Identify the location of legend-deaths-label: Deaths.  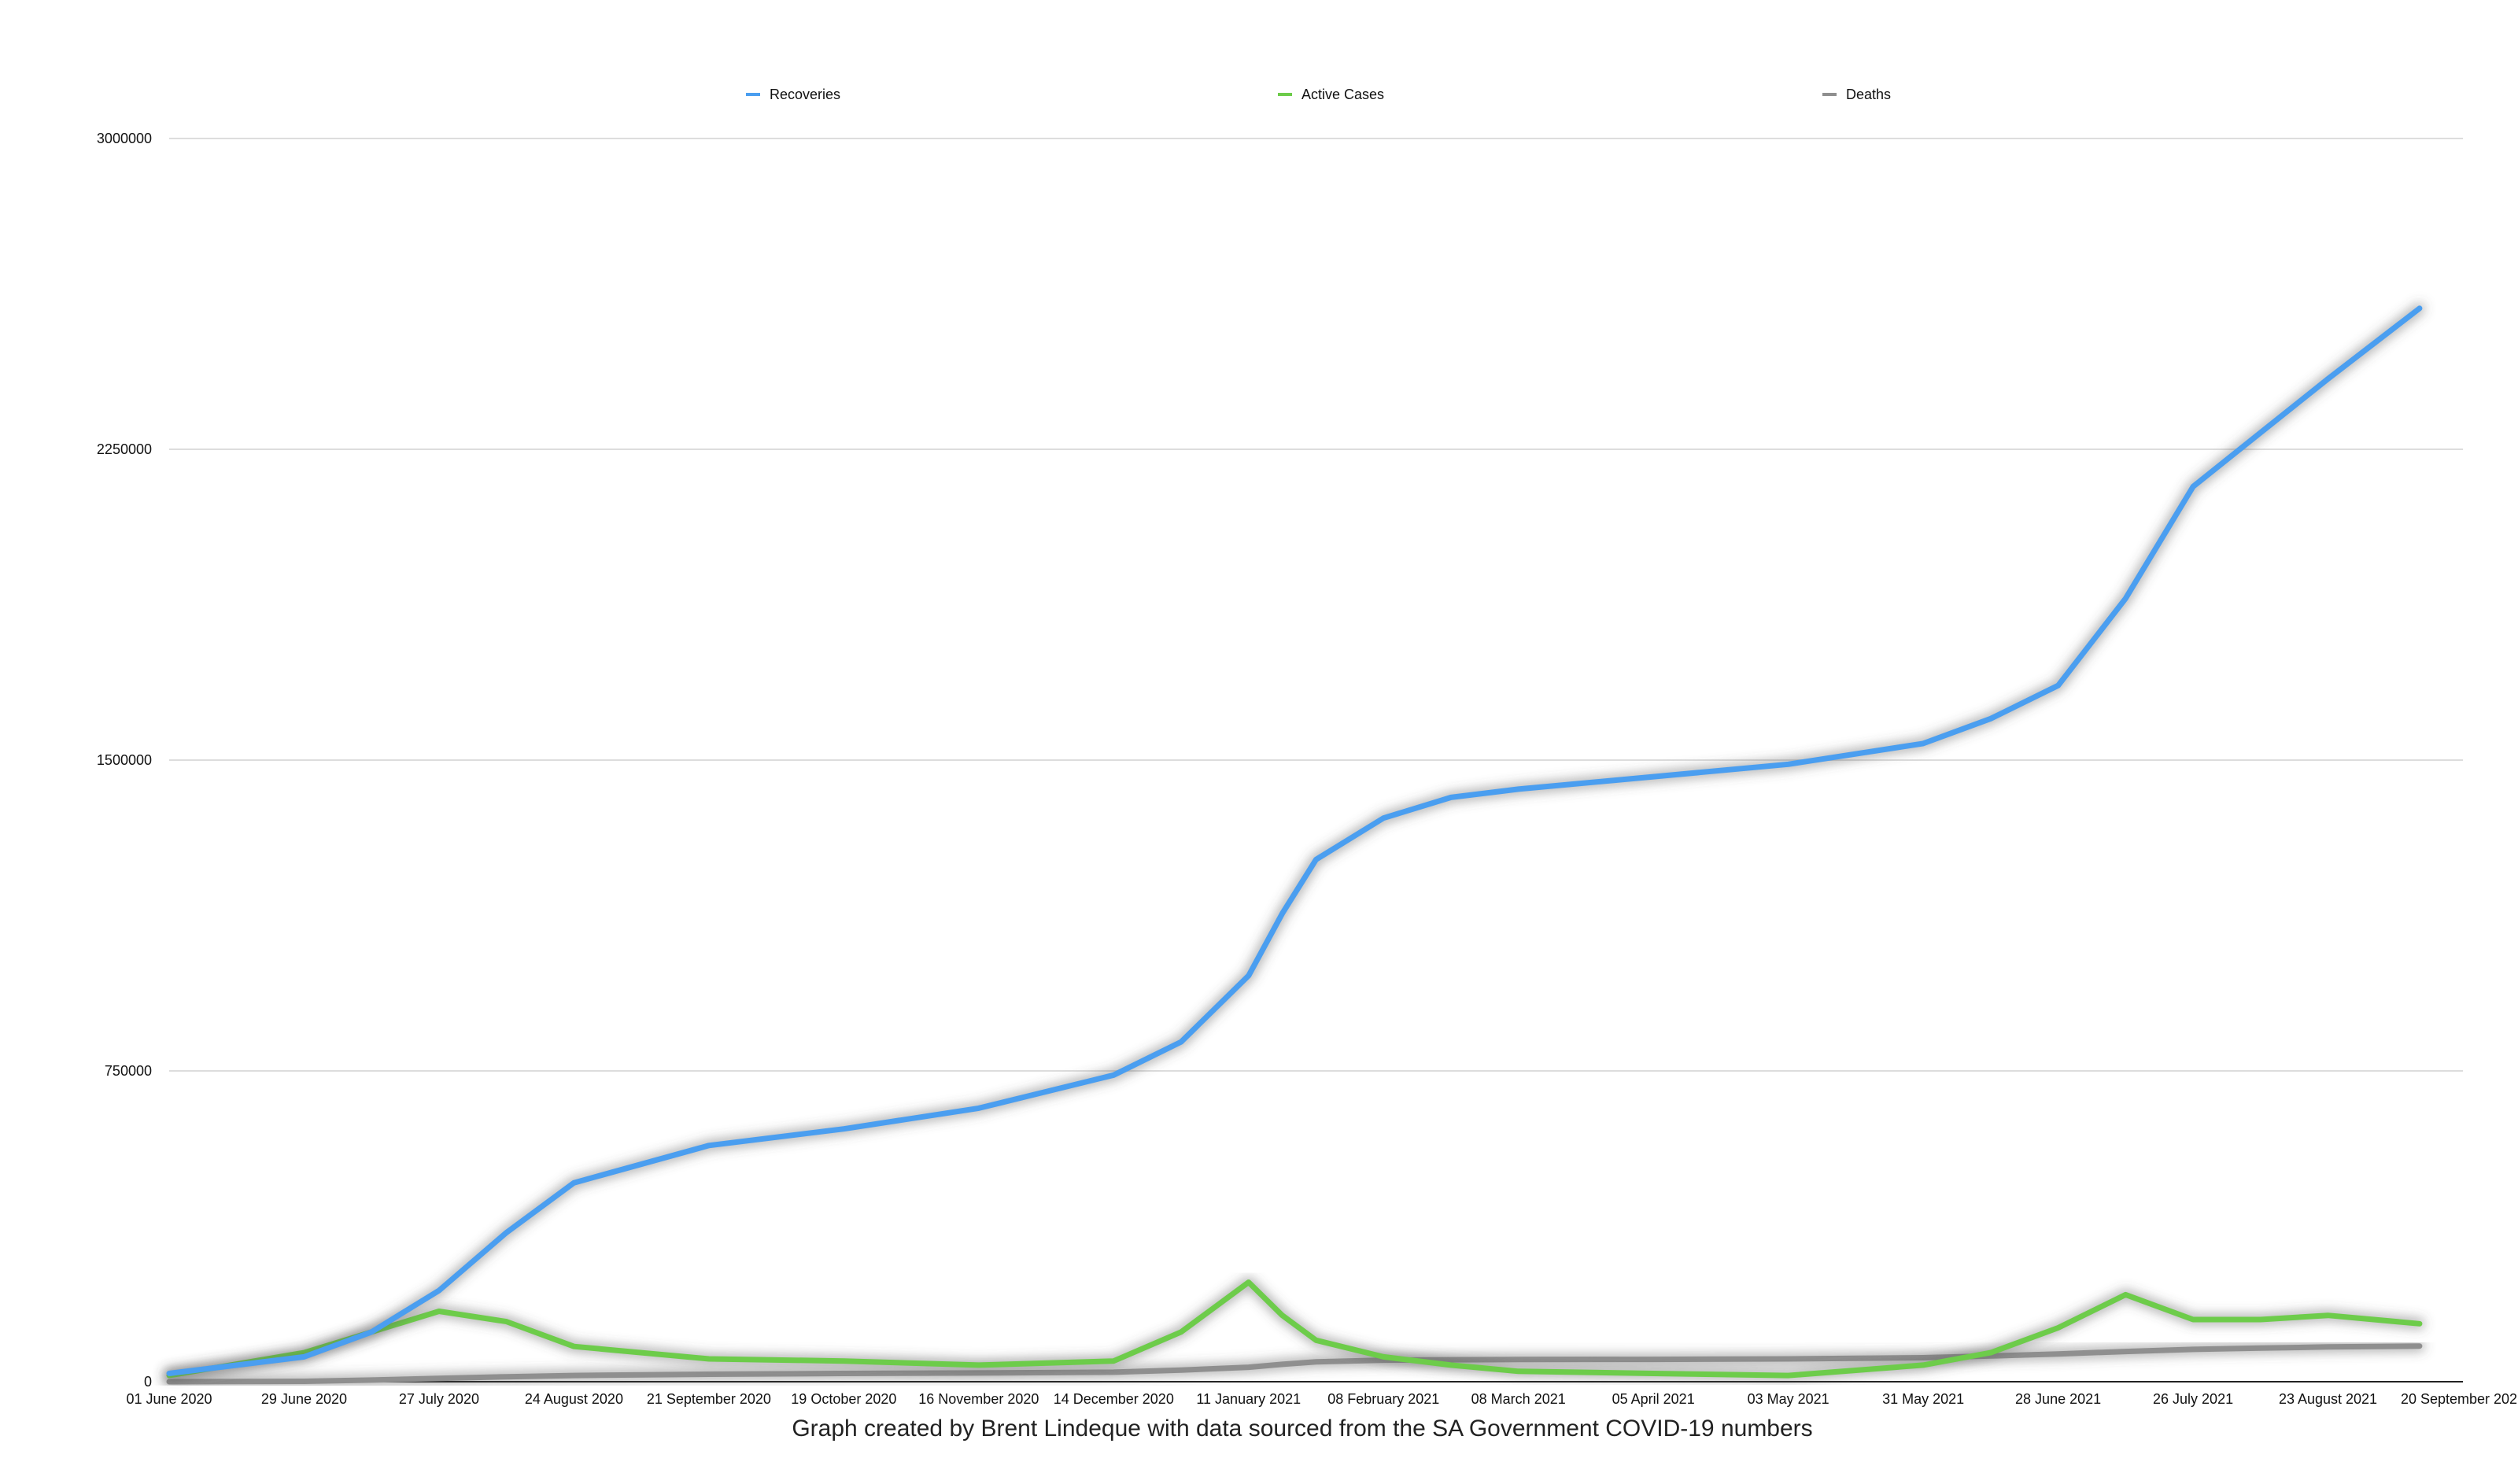
(1868, 94).